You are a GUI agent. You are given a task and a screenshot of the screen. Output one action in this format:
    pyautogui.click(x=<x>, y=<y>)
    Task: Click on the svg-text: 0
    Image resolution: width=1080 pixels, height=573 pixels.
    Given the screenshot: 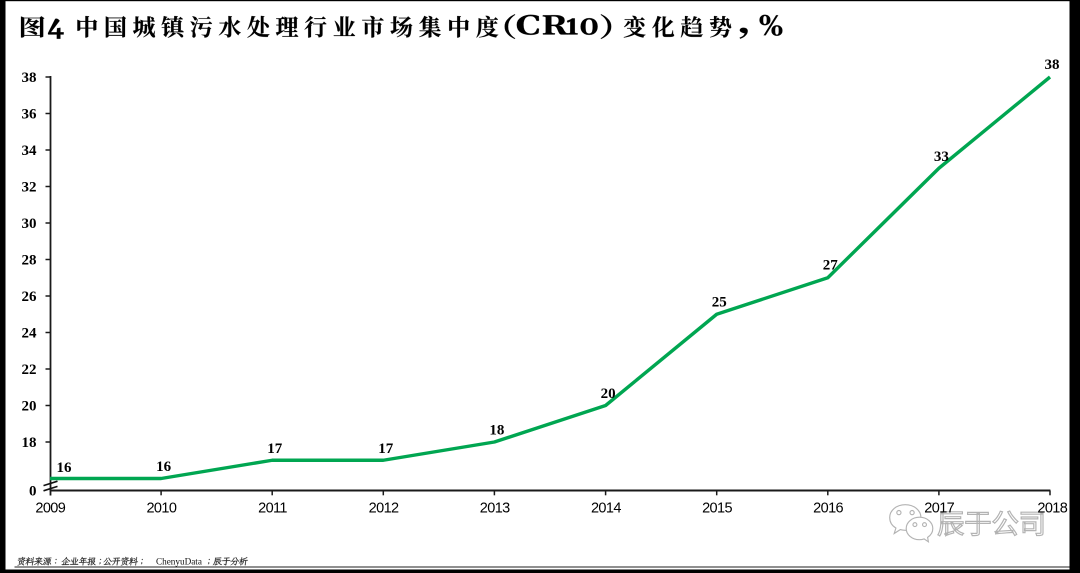 What is the action you would take?
    pyautogui.click(x=33, y=492)
    